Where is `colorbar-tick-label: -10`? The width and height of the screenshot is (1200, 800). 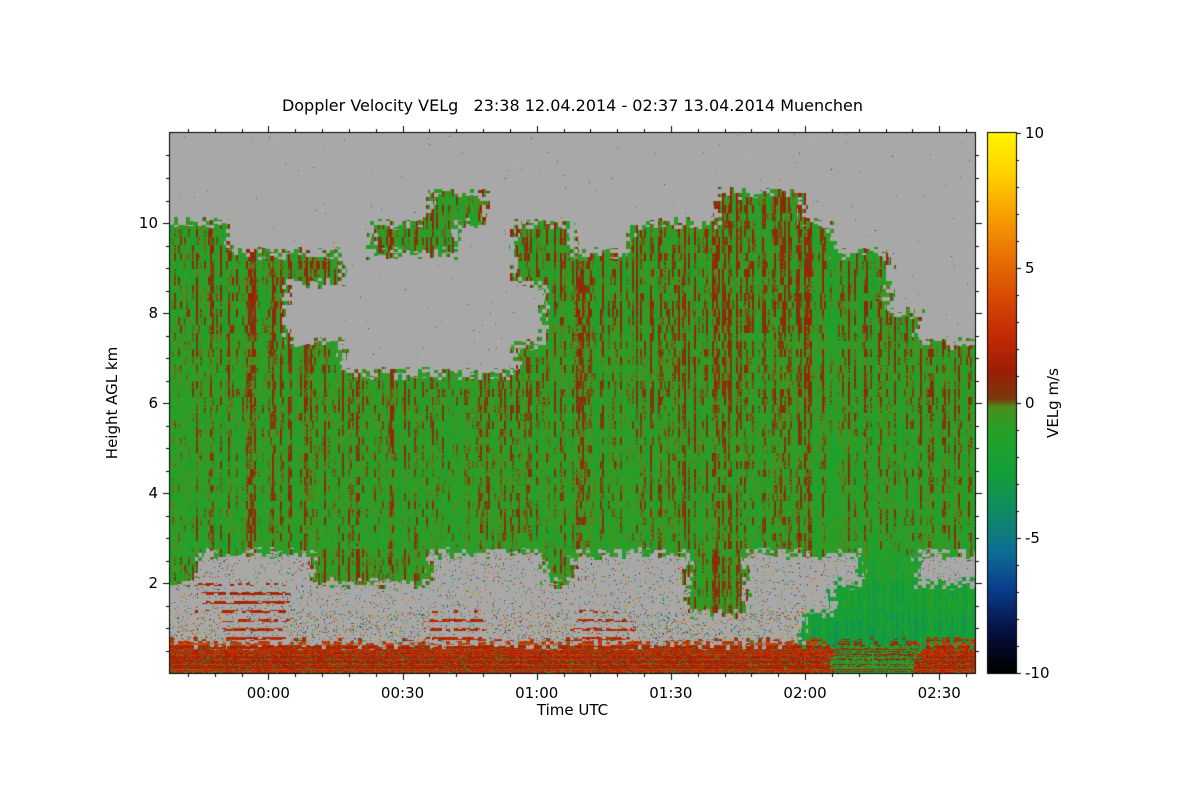
colorbar-tick-label: -10 is located at coordinates (1037, 673).